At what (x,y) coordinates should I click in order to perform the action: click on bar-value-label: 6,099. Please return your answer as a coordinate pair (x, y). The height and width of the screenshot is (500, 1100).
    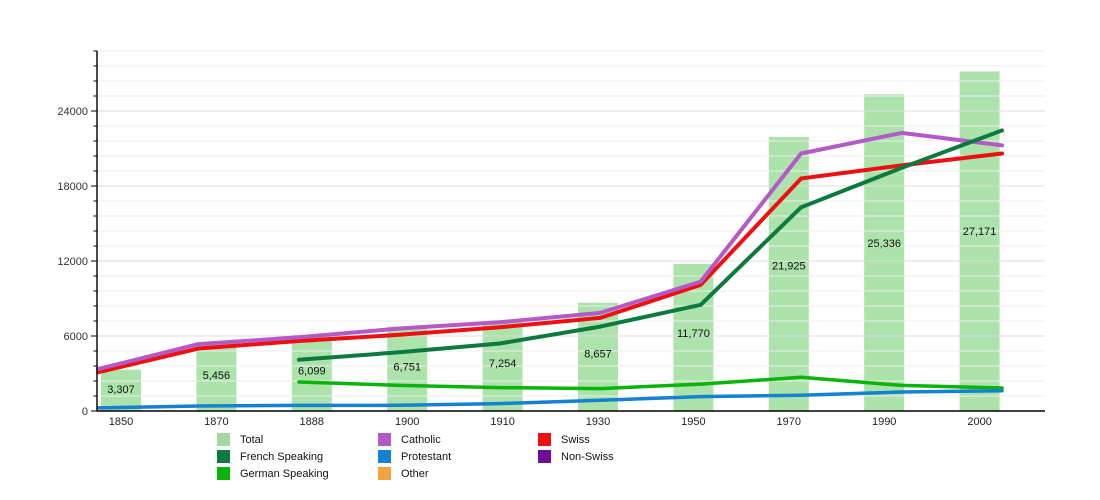
    Looking at the image, I should click on (312, 372).